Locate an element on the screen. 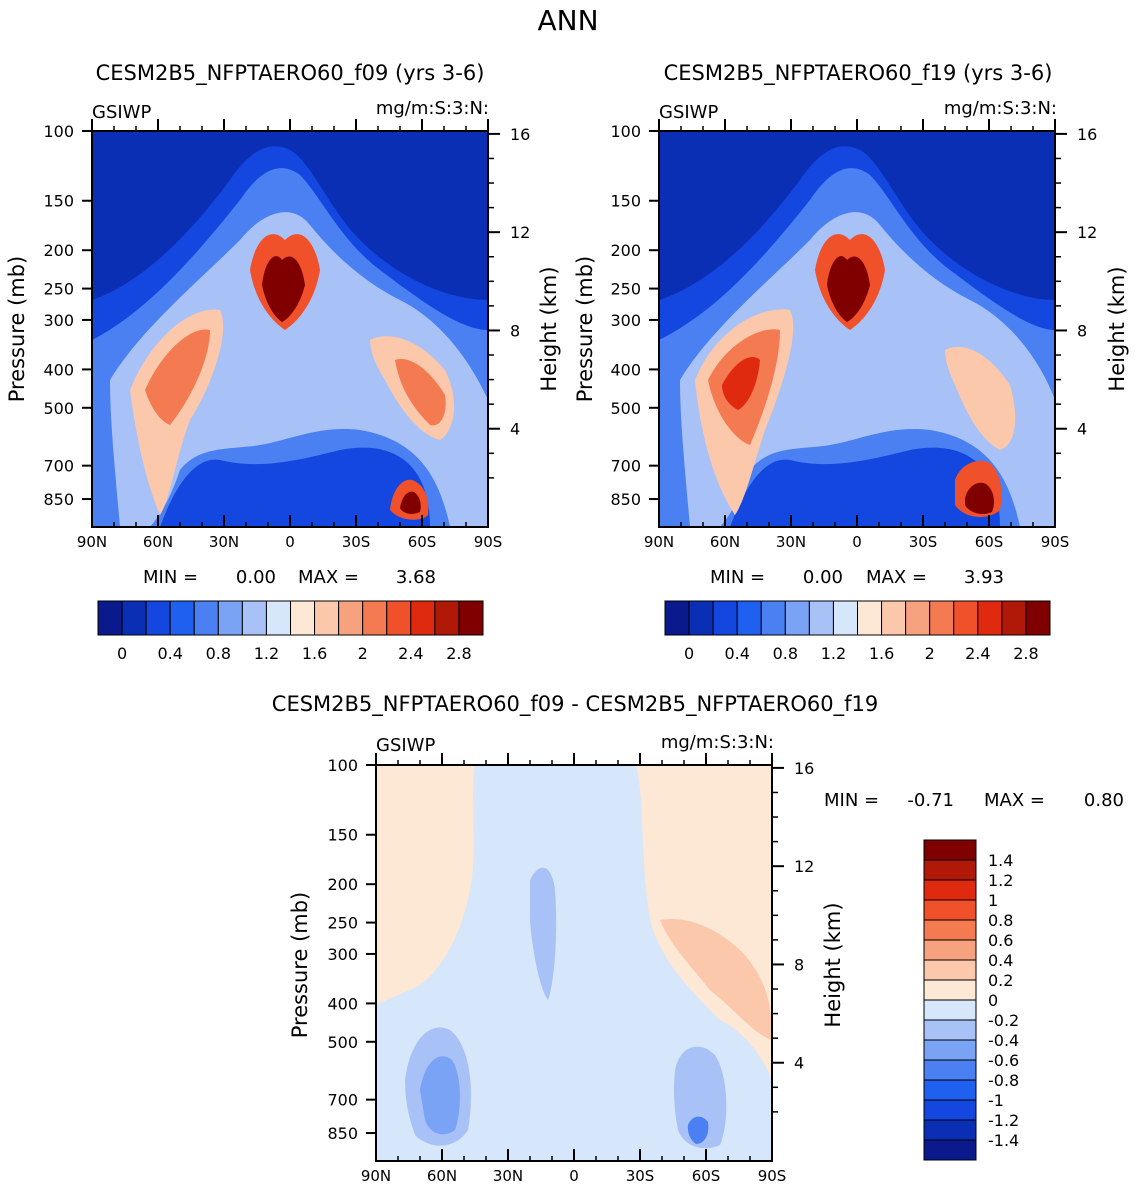  x-tick-label: 60S is located at coordinates (989, 542).